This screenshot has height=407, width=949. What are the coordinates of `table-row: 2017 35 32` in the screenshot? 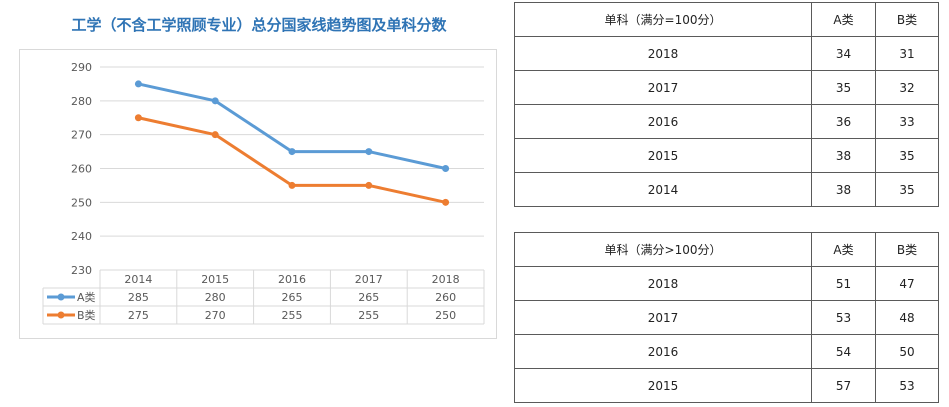 It's located at (726, 87).